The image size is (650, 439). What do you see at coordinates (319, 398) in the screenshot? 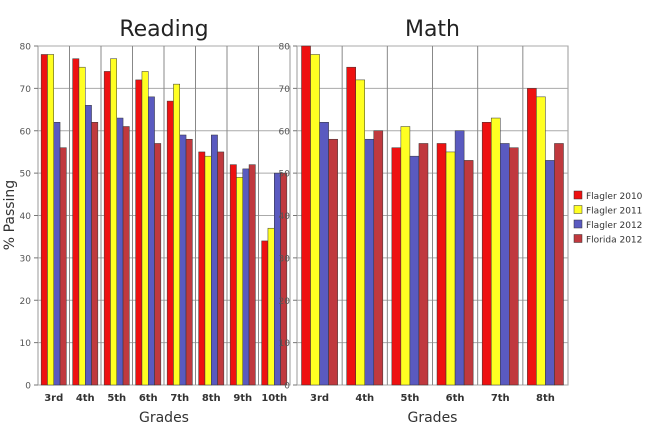
I see `math-x-tick-label: 3rd` at bounding box center [319, 398].